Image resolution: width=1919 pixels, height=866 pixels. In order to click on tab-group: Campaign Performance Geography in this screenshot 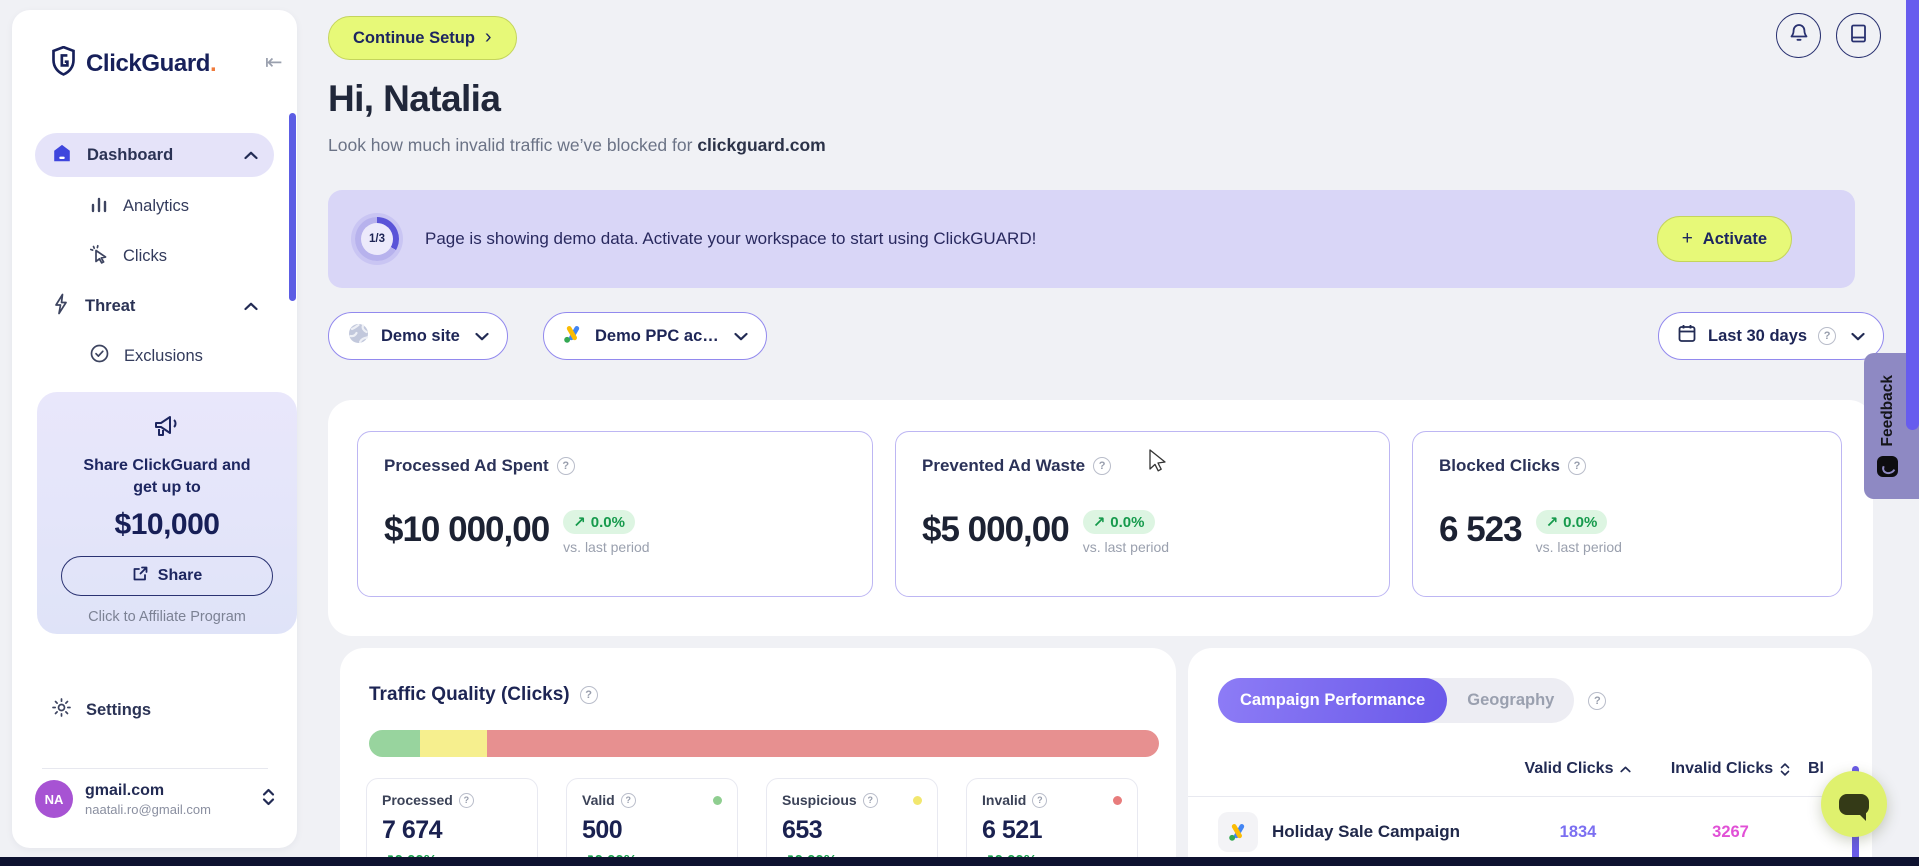, I will do `click(1396, 700)`.